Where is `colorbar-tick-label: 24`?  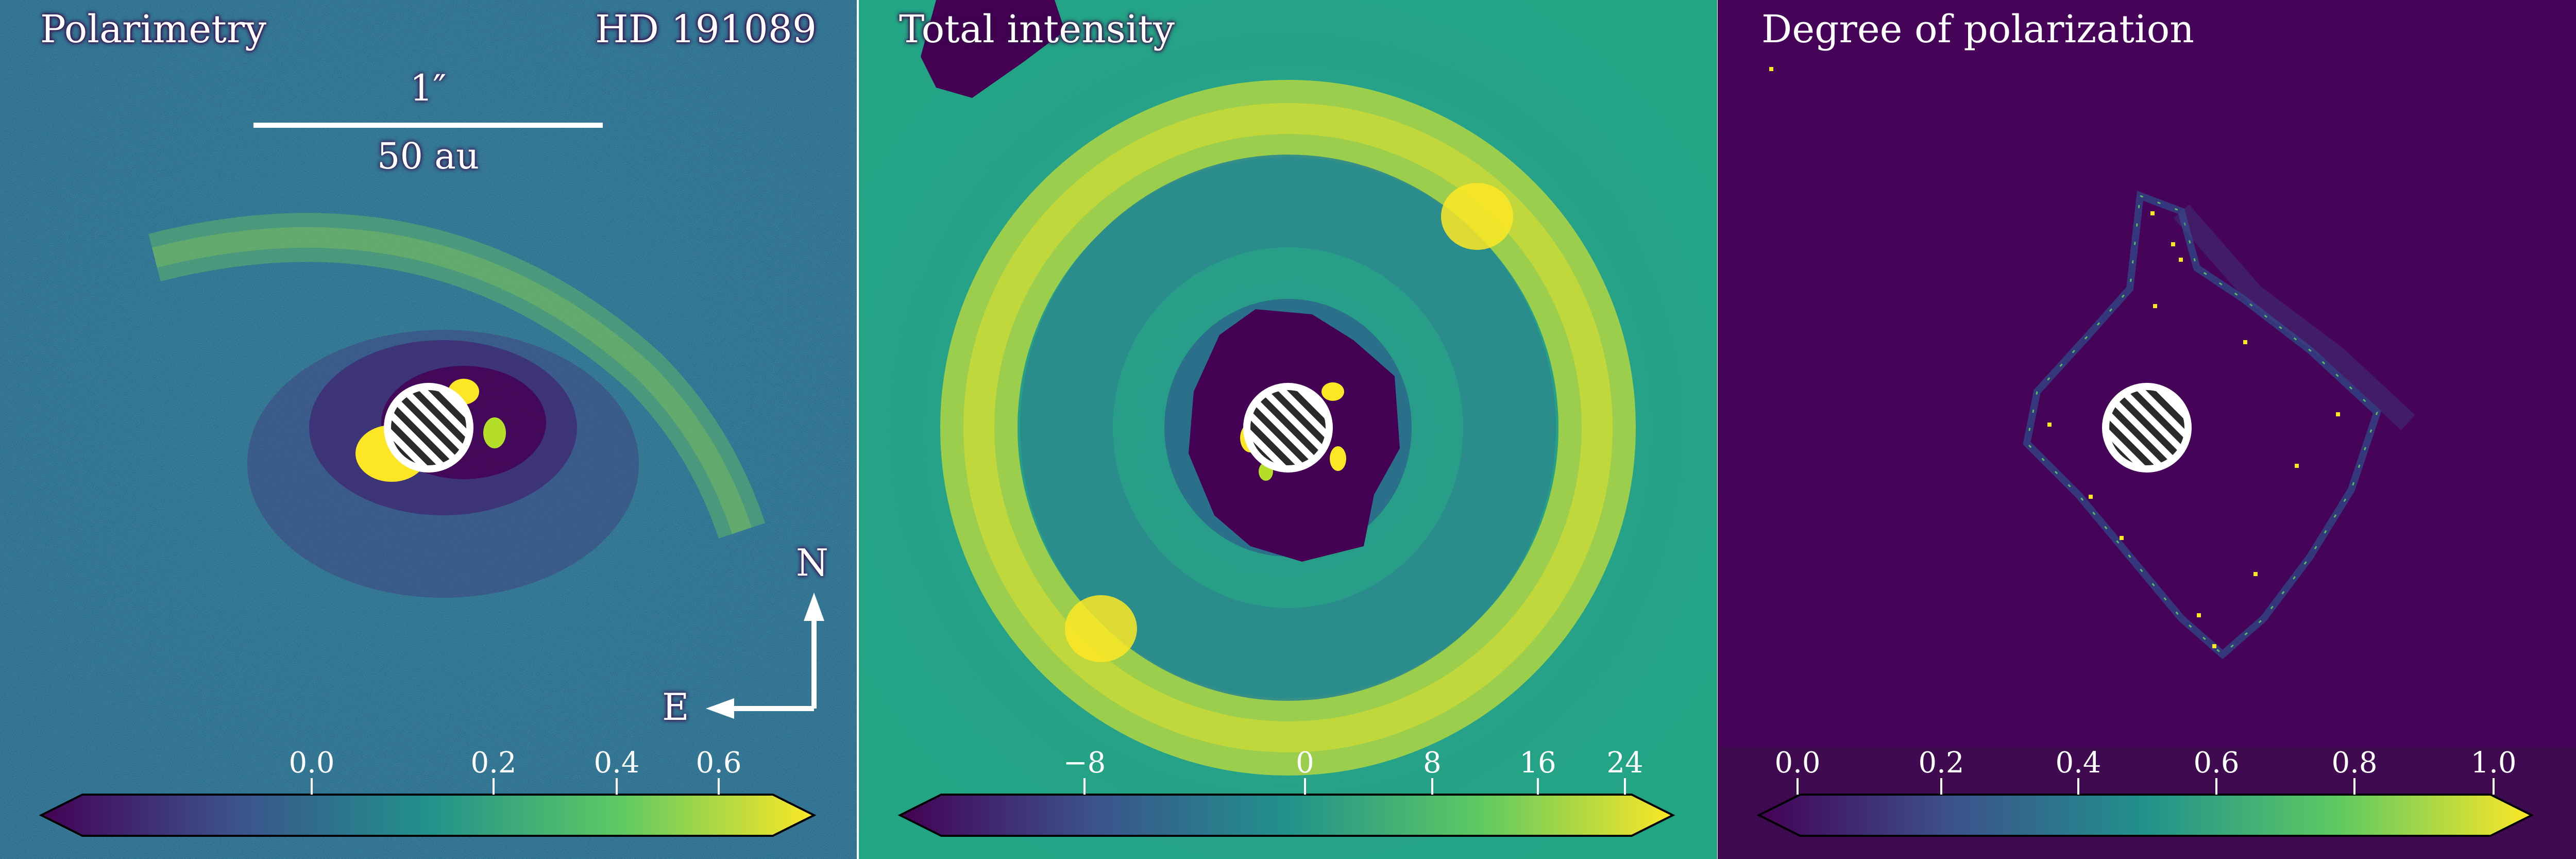
colorbar-tick-label: 24 is located at coordinates (1624, 763).